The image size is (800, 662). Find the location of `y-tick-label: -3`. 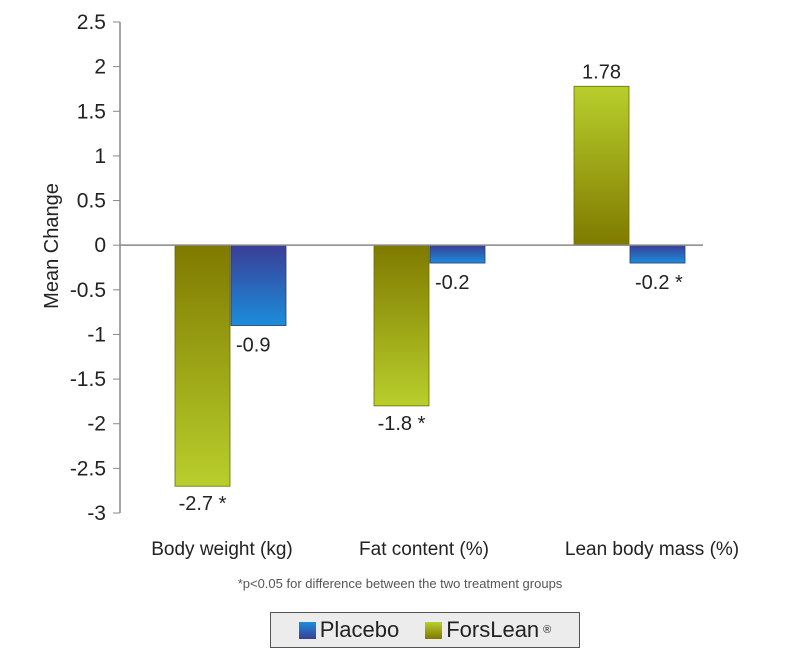

y-tick-label: -3 is located at coordinates (96, 513).